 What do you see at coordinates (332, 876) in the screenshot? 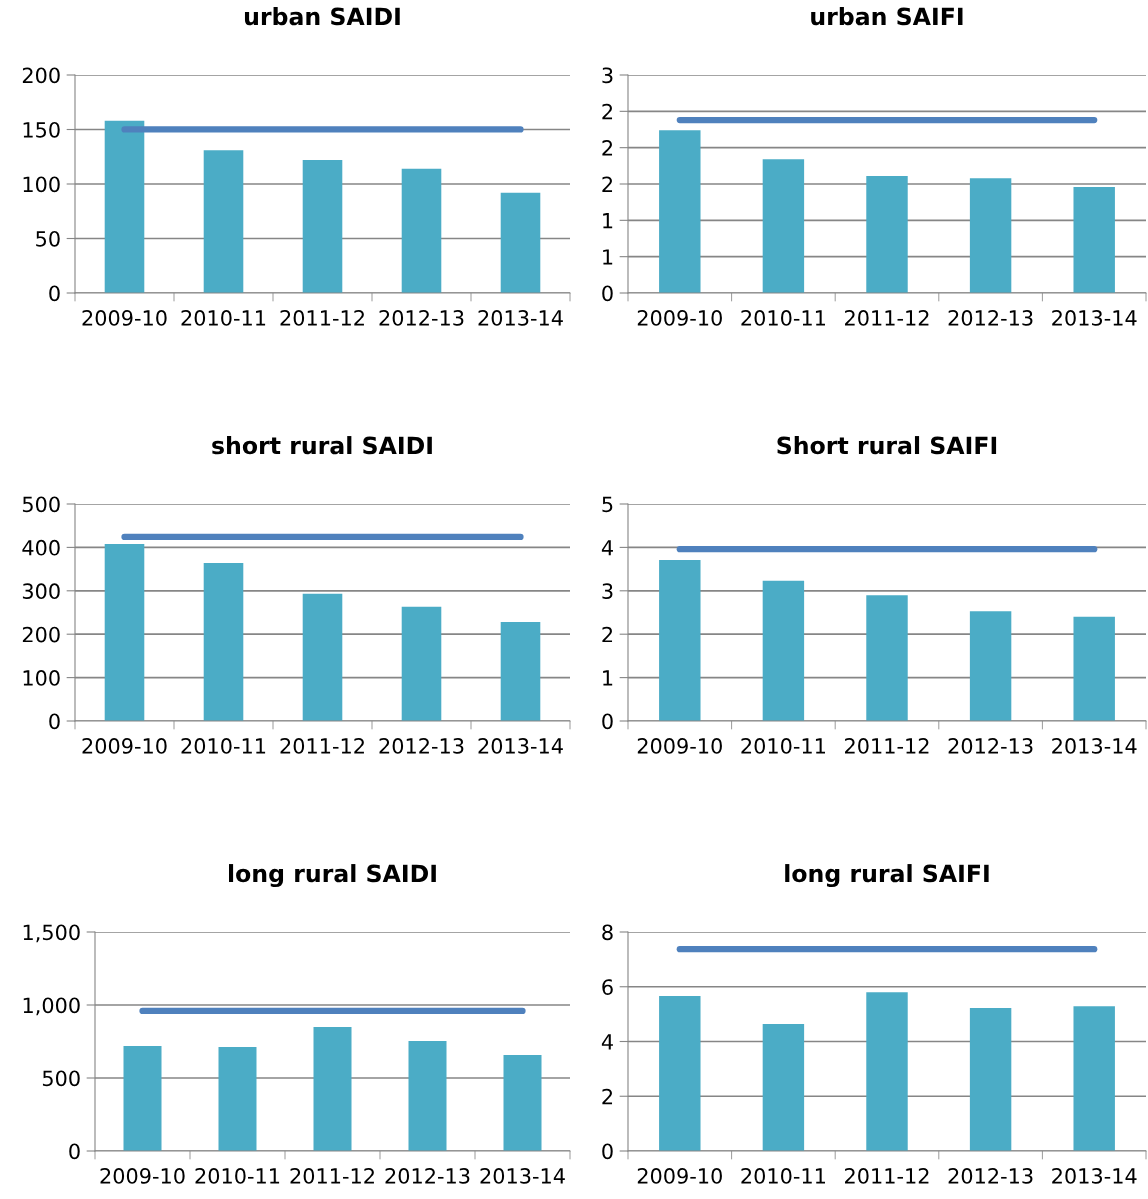
I see `chart-title: long rural SAIDI` at bounding box center [332, 876].